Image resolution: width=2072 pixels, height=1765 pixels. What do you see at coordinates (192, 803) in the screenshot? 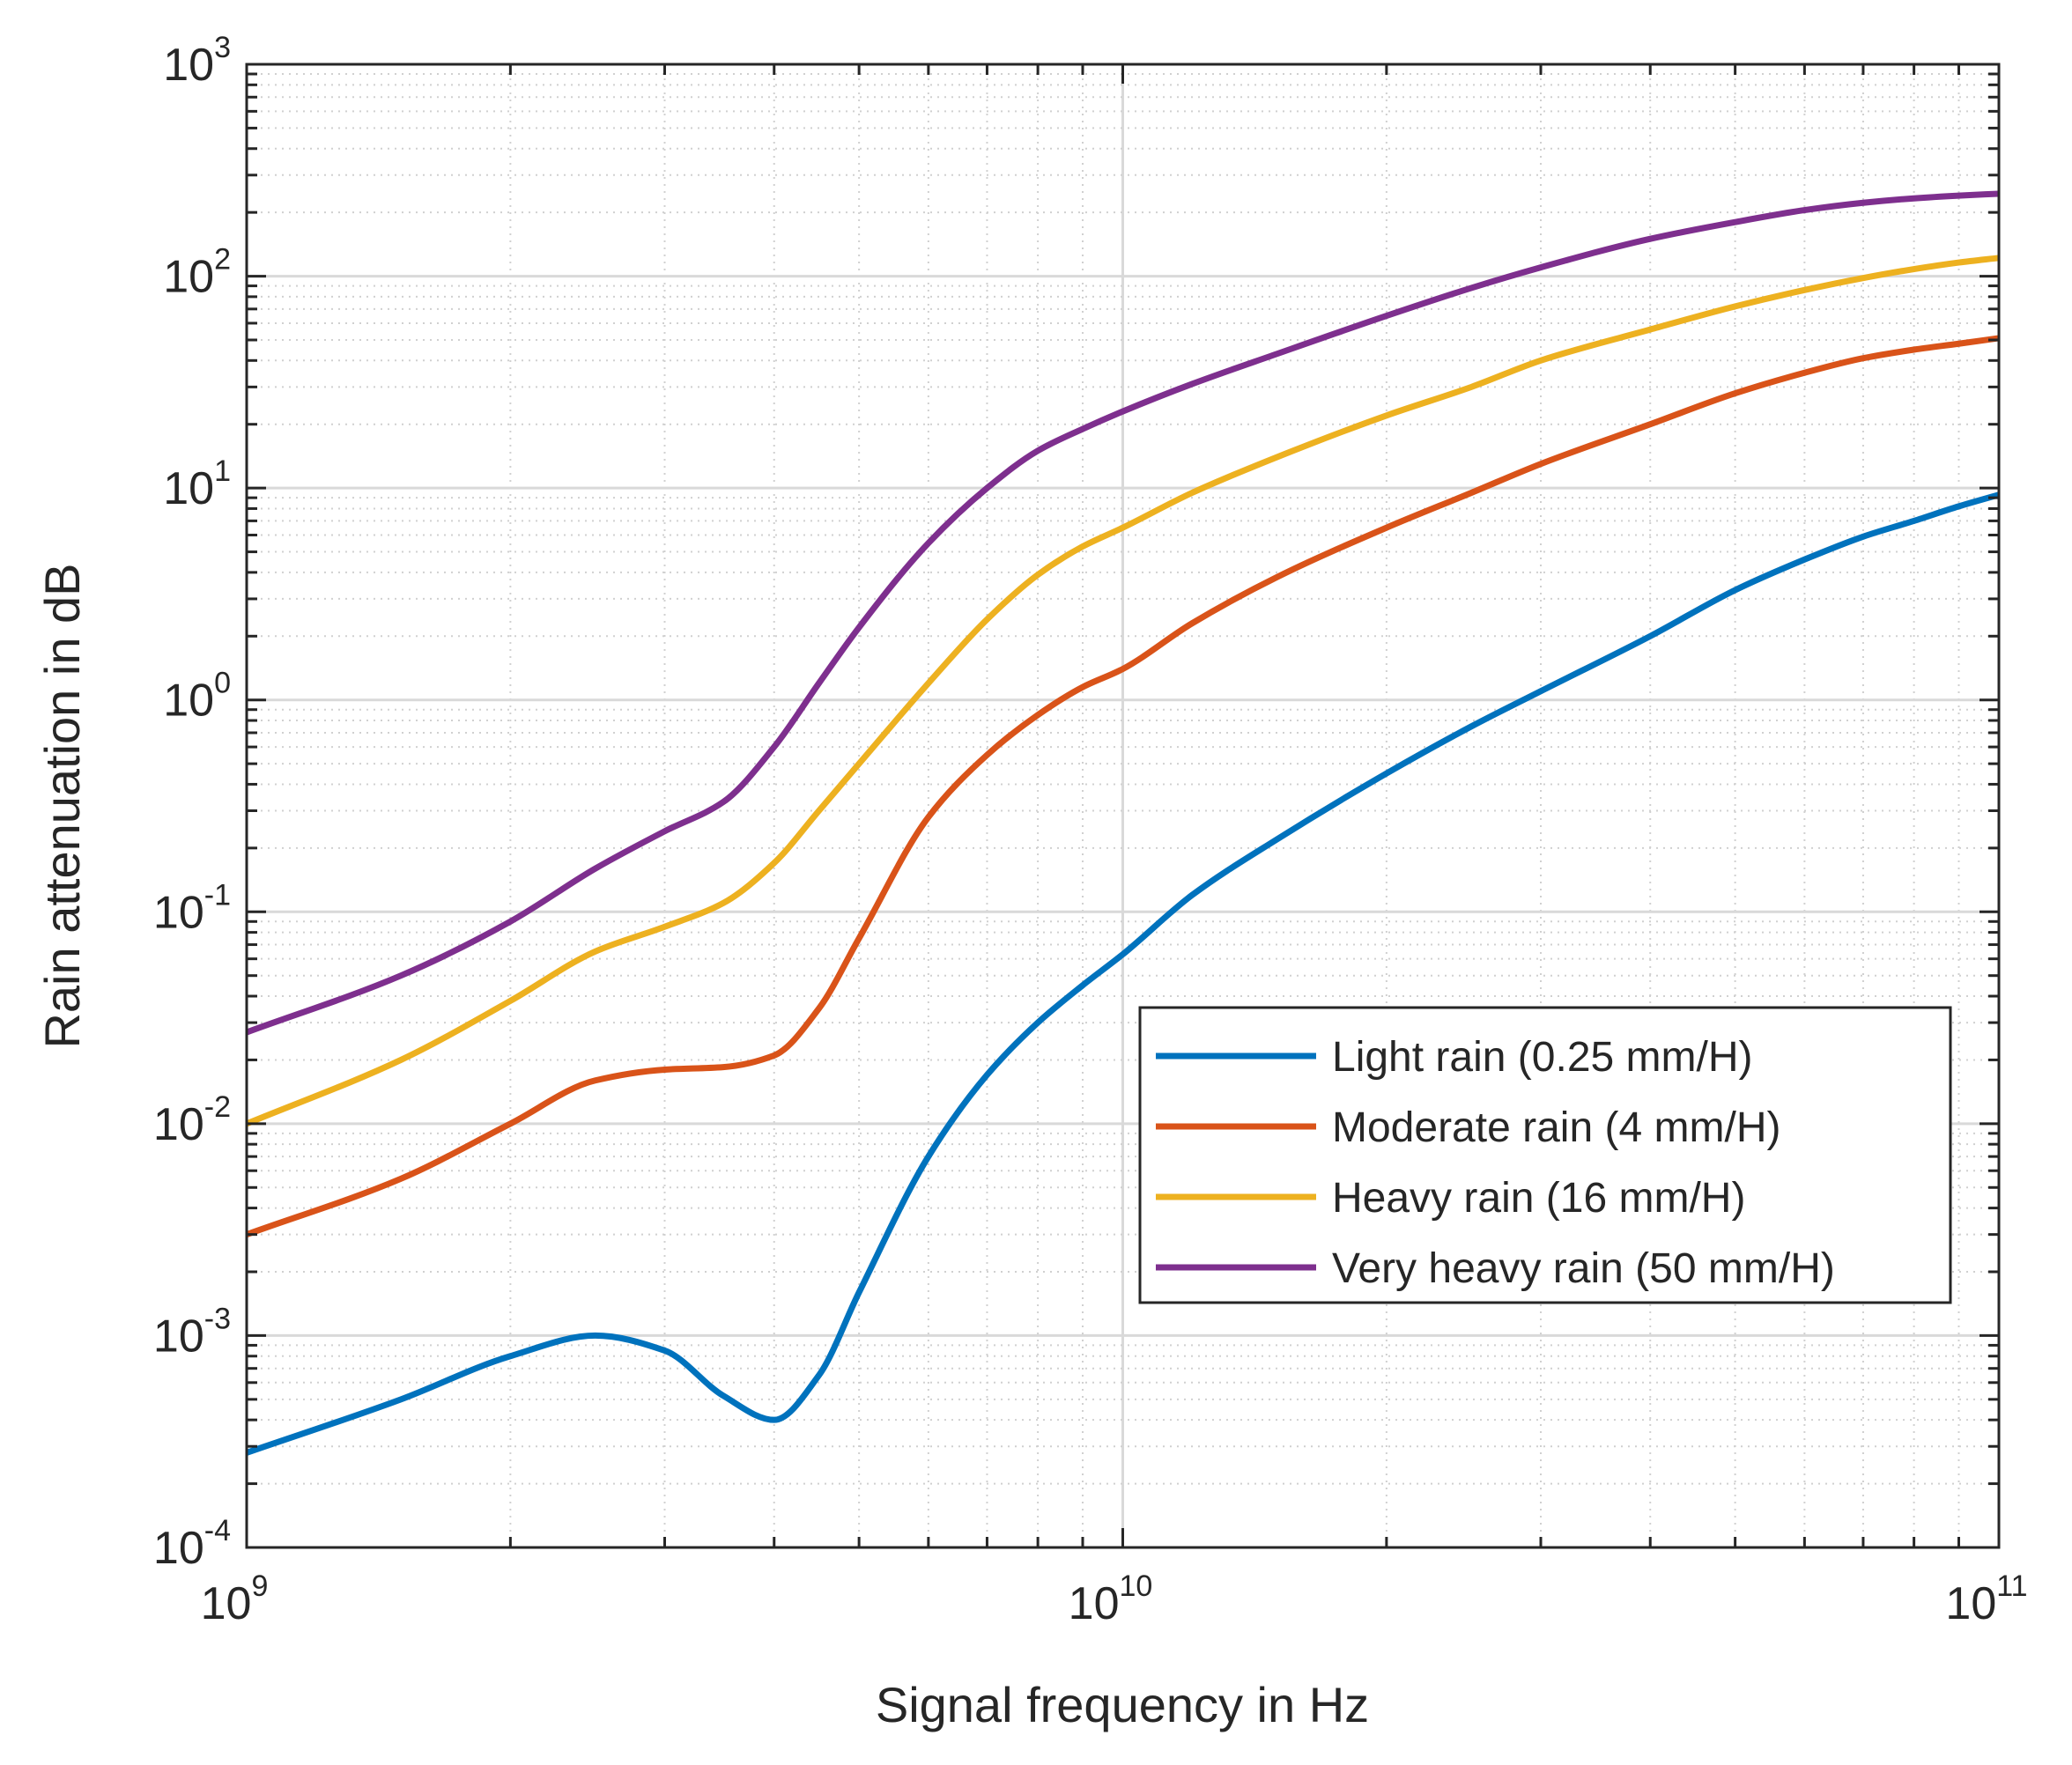
I see `y-axis-tick-labels: 10⁻⁴ 10⁻³ 10⁻² 10⁻¹ 10⁰ 10¹ 10² 10³` at bounding box center [192, 803].